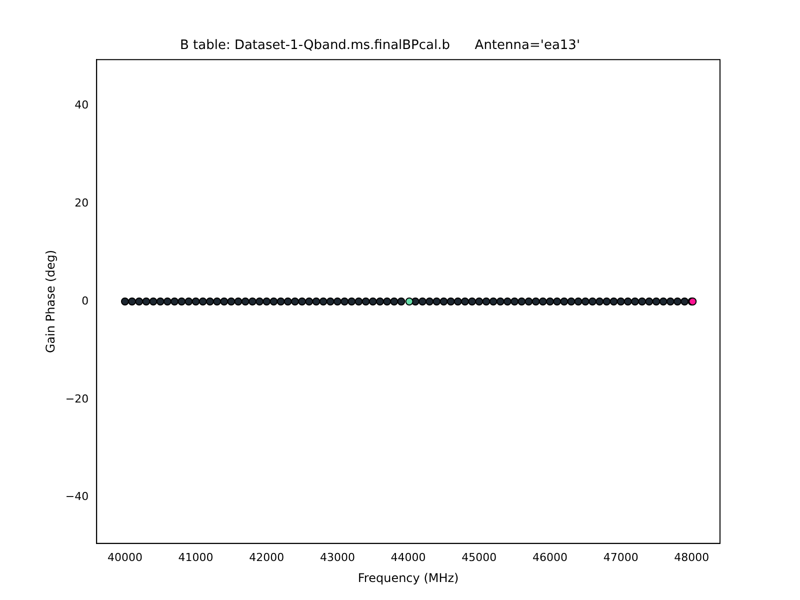 The image size is (800, 600). I want to click on y-tick-label: −40, so click(77, 497).